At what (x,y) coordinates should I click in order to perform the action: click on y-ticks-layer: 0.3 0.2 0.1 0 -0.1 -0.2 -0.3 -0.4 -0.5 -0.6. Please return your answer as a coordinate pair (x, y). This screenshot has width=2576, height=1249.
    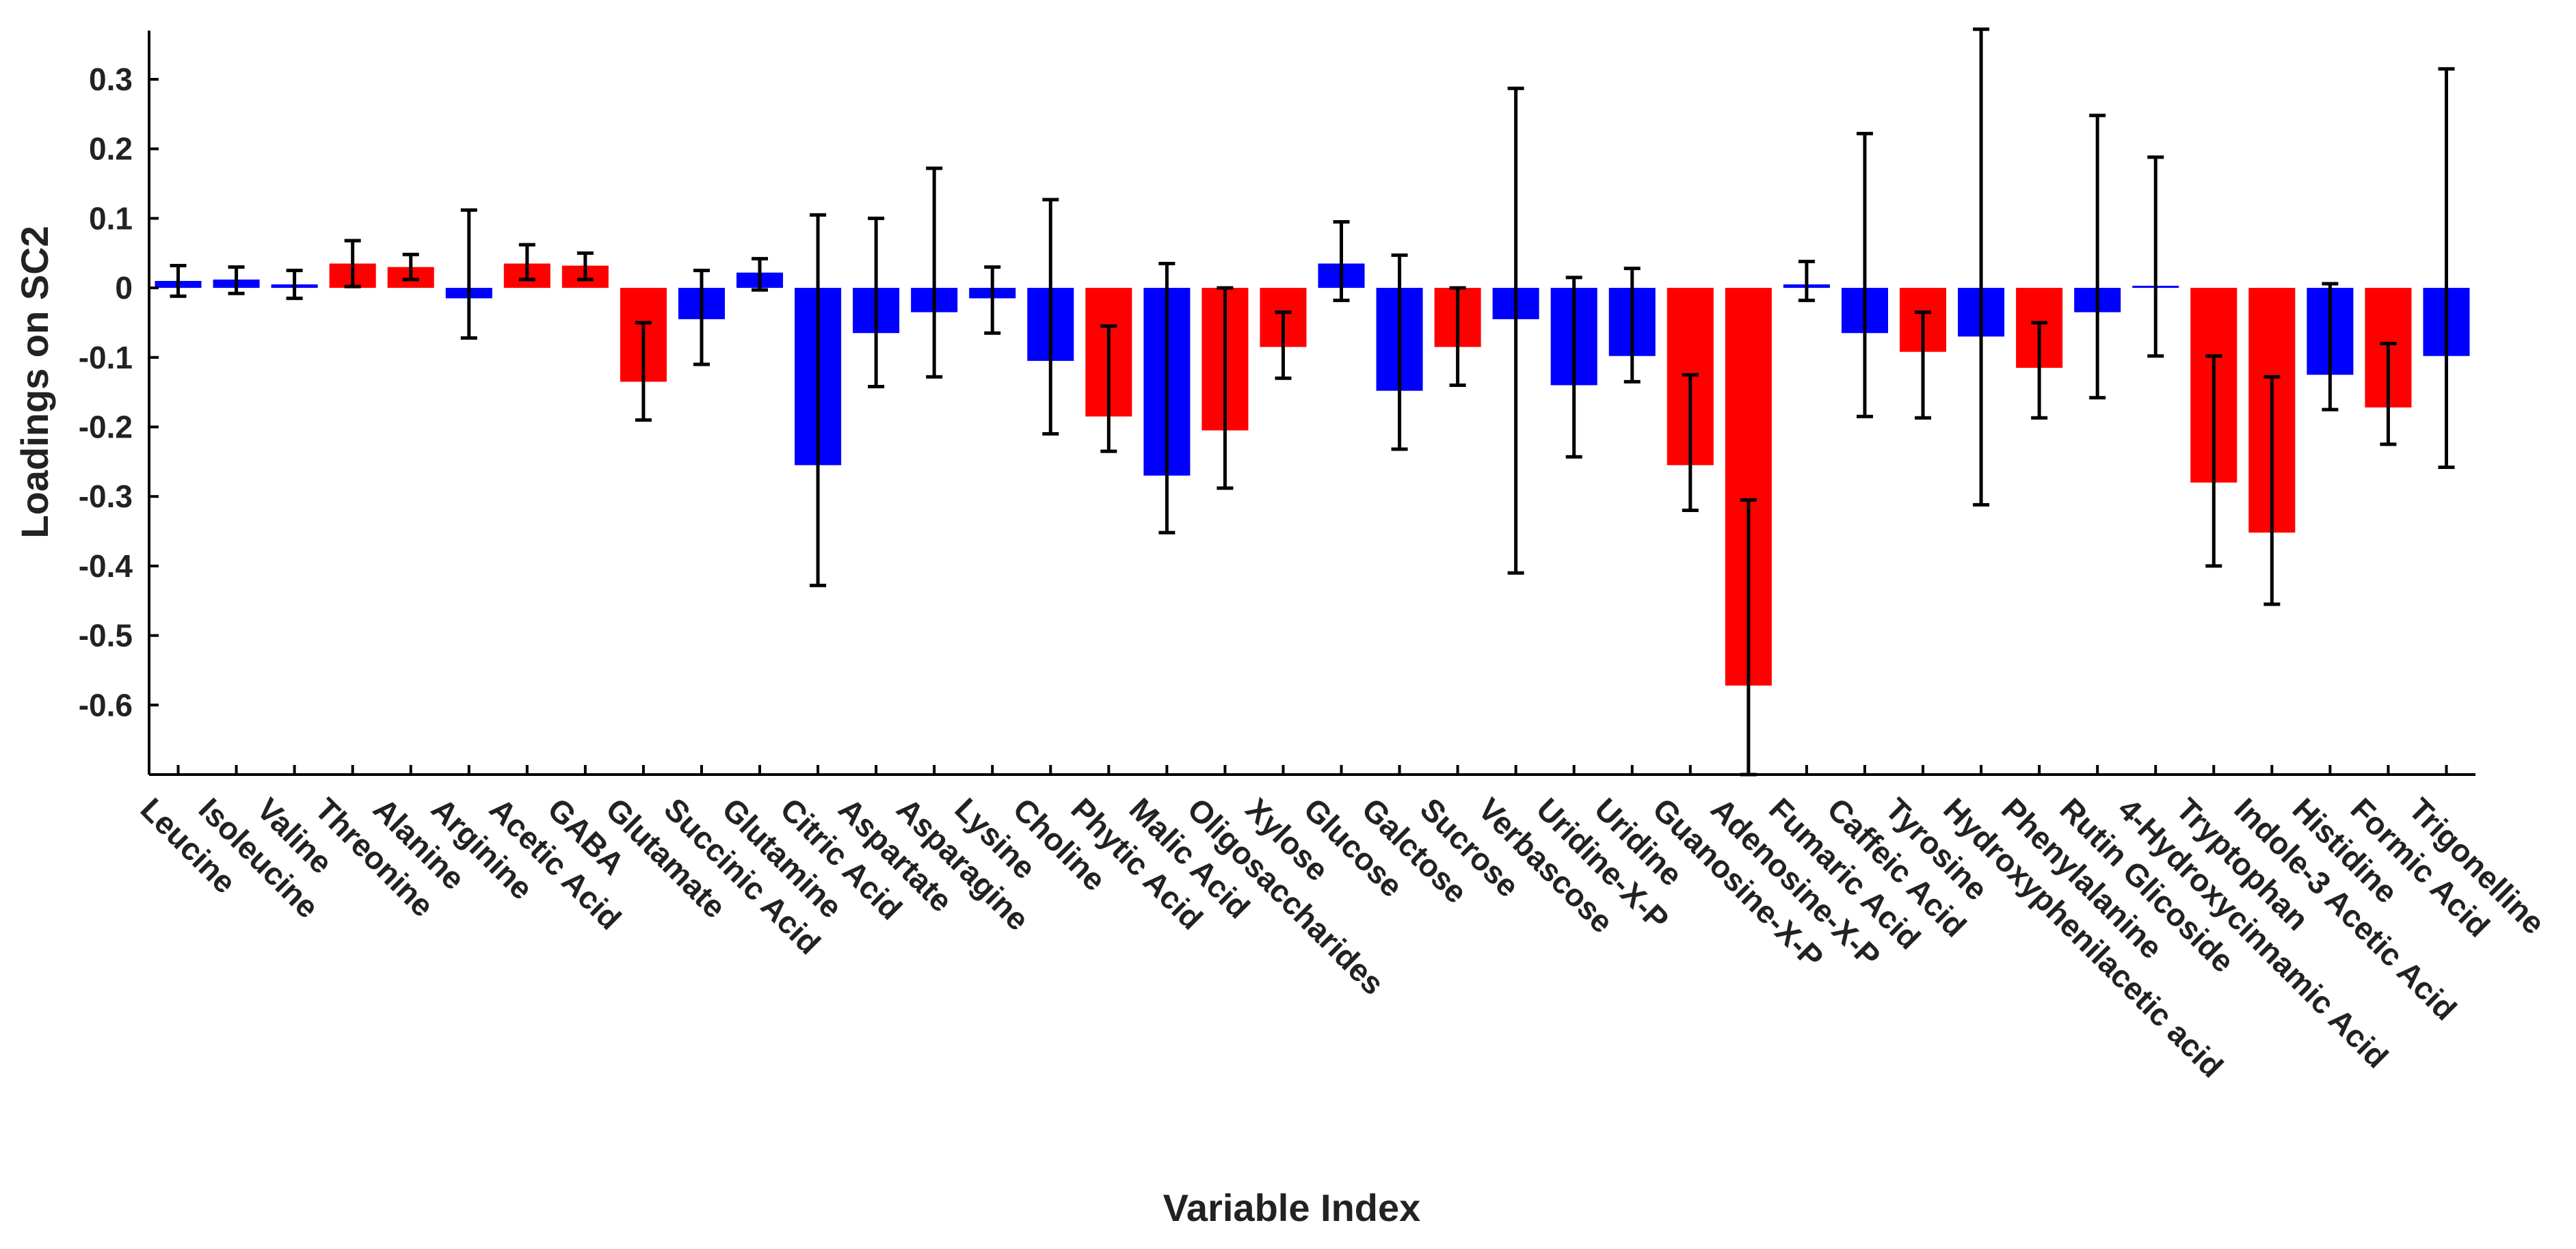
    Looking at the image, I should click on (119, 392).